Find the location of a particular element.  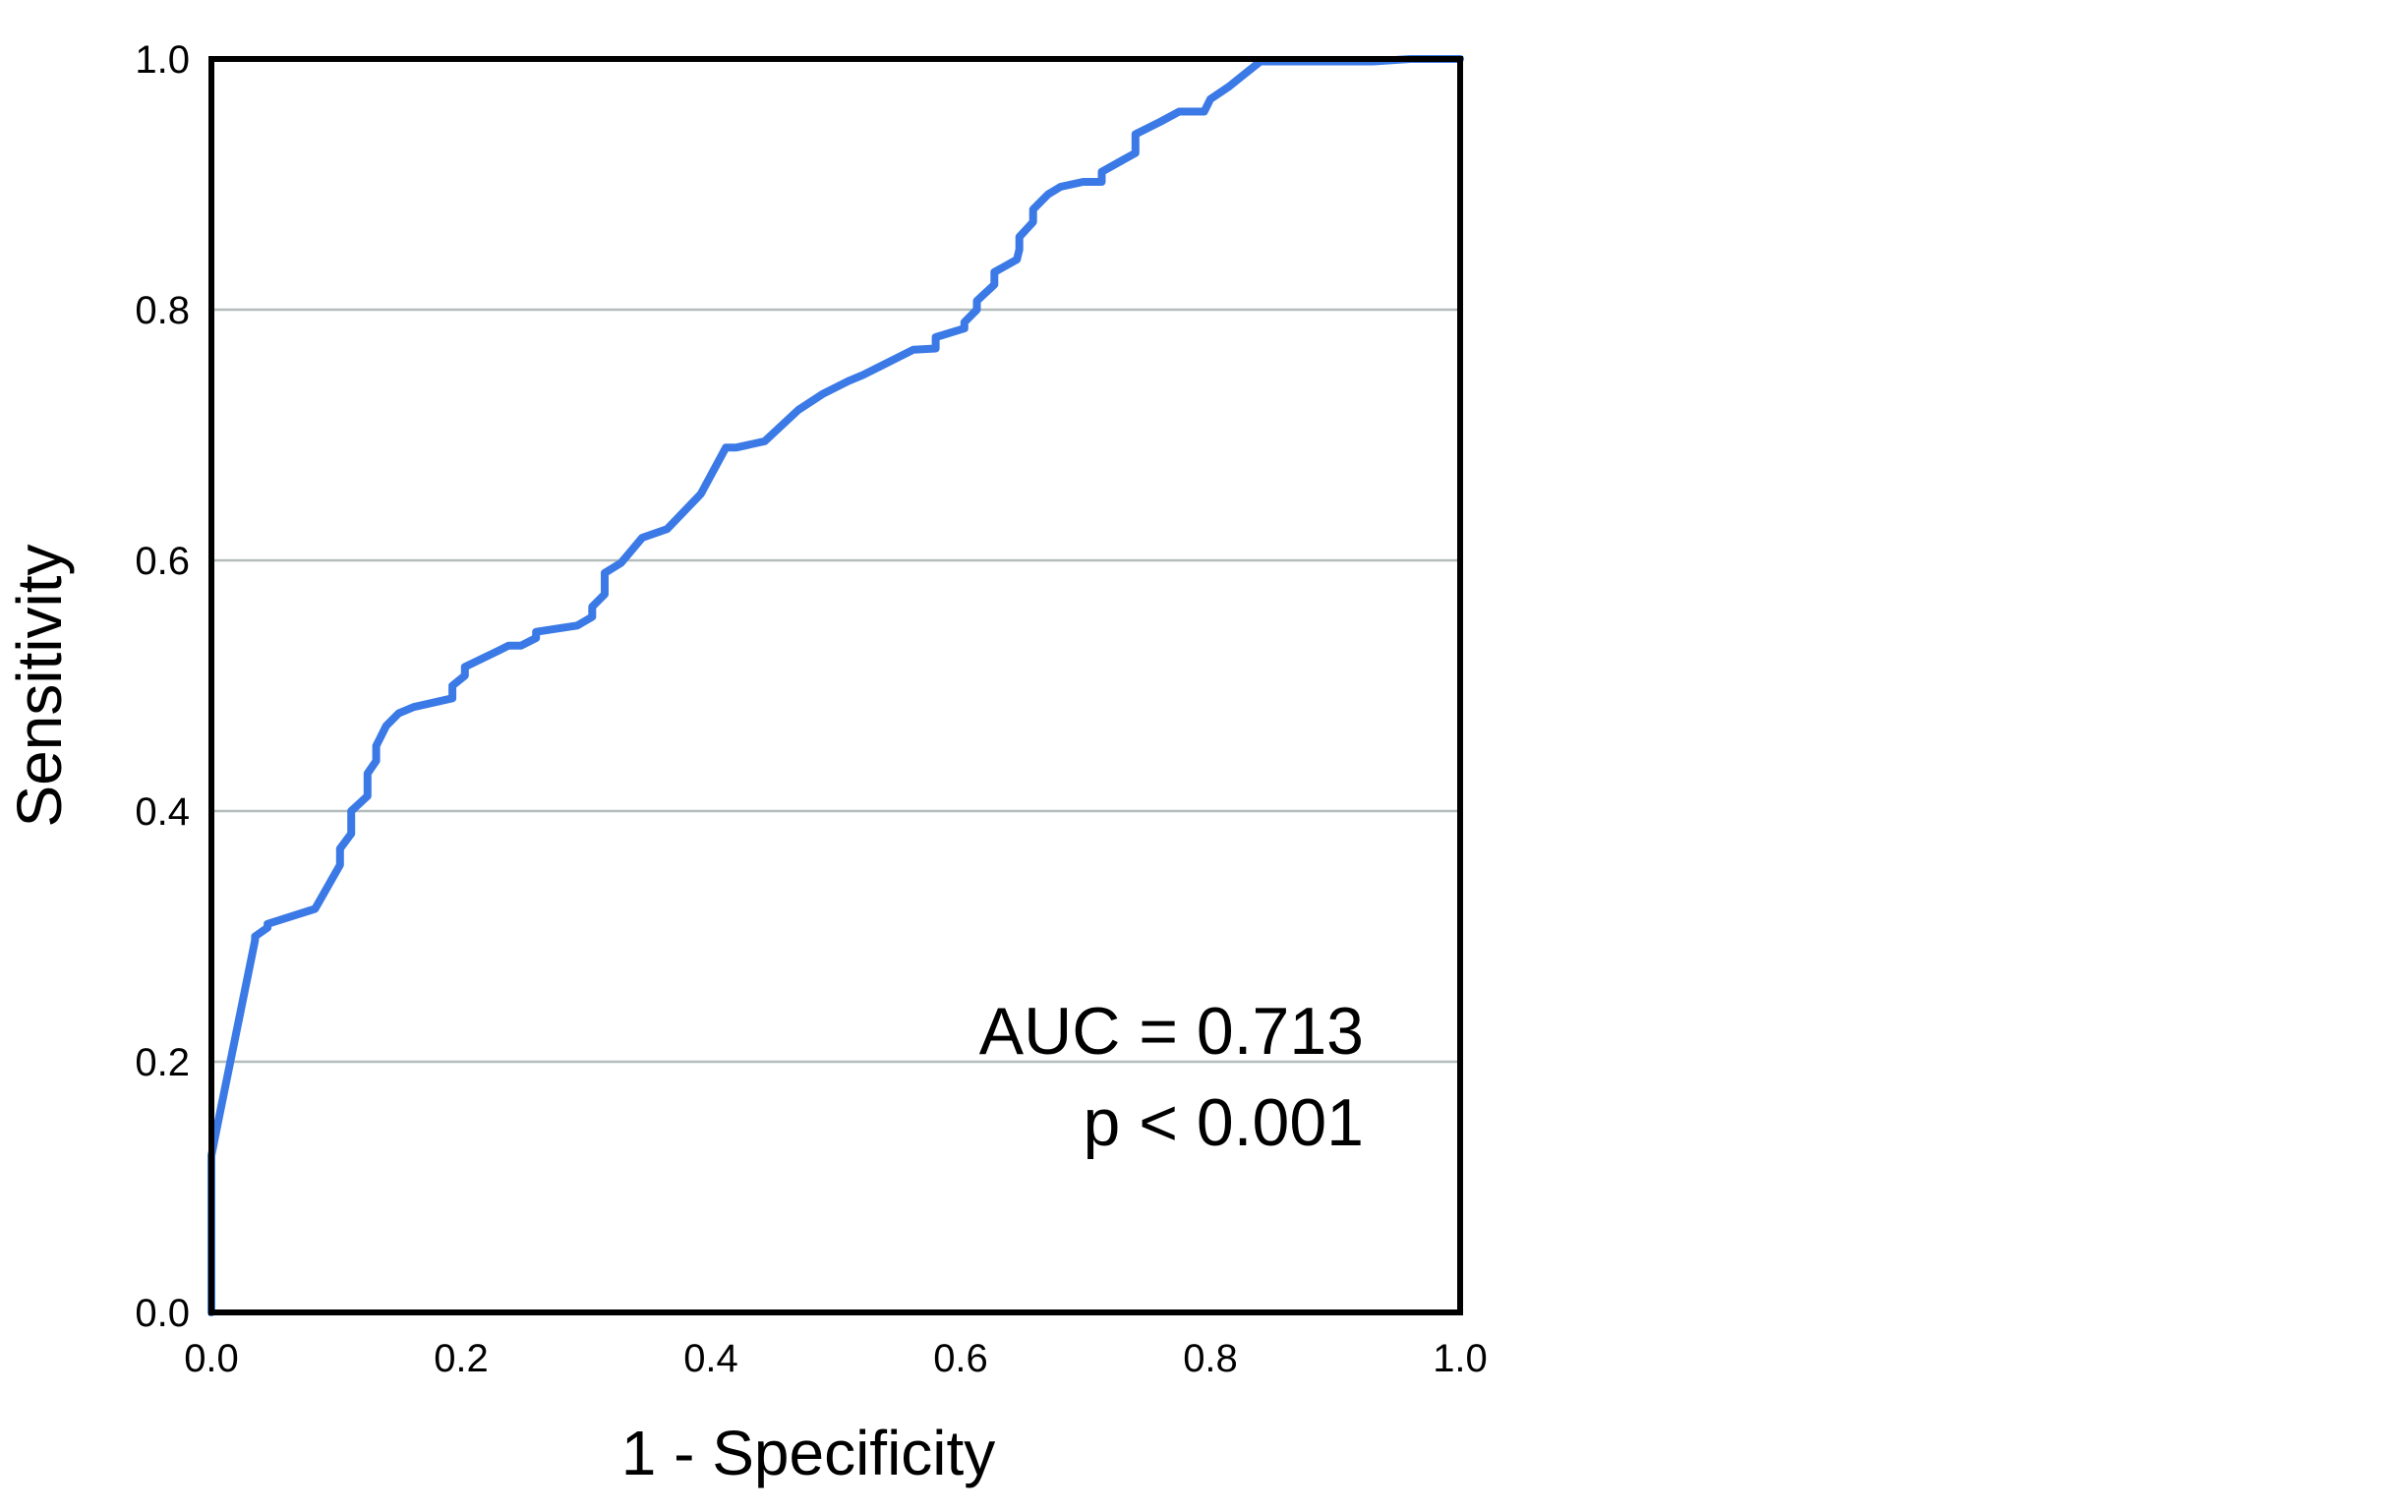

x-tick-label: 0.6 is located at coordinates (960, 1358).